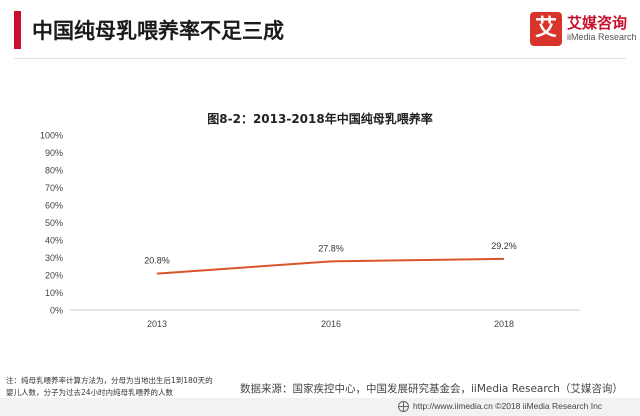  I want to click on header-divider, so click(320, 58).